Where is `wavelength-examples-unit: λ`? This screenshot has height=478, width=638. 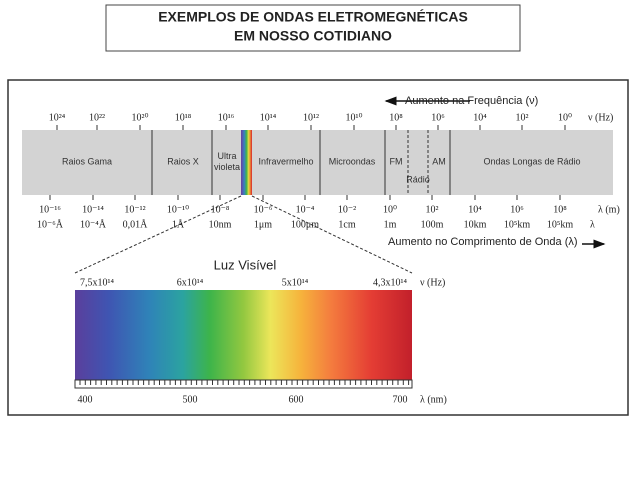
wavelength-examples-unit: λ is located at coordinates (592, 224).